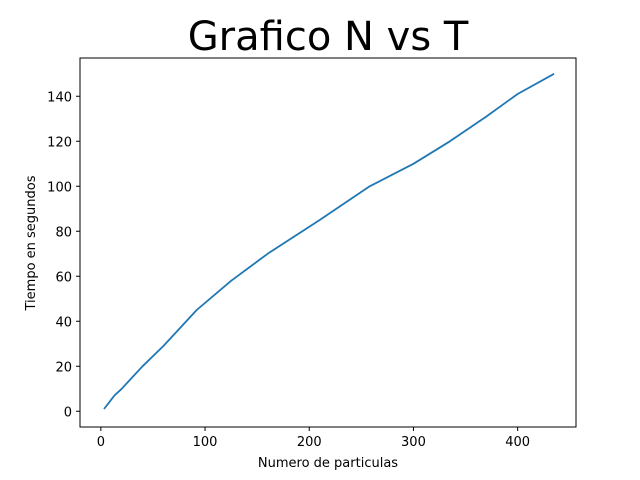 Image resolution: width=640 pixels, height=480 pixels. Describe the element at coordinates (63, 232) in the screenshot. I see `y-tick-label: 80` at that location.